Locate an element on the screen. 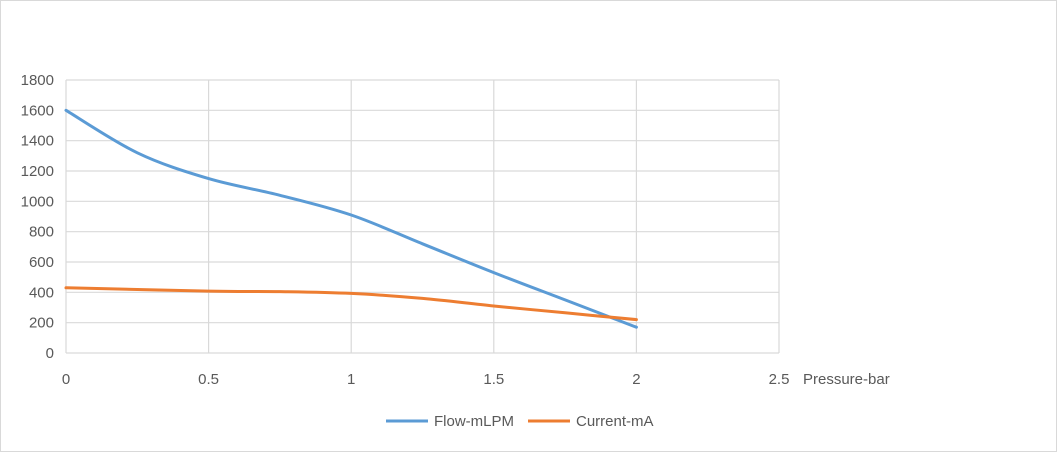 The image size is (1057, 452). y-tick-label: 1800 is located at coordinates (37, 80).